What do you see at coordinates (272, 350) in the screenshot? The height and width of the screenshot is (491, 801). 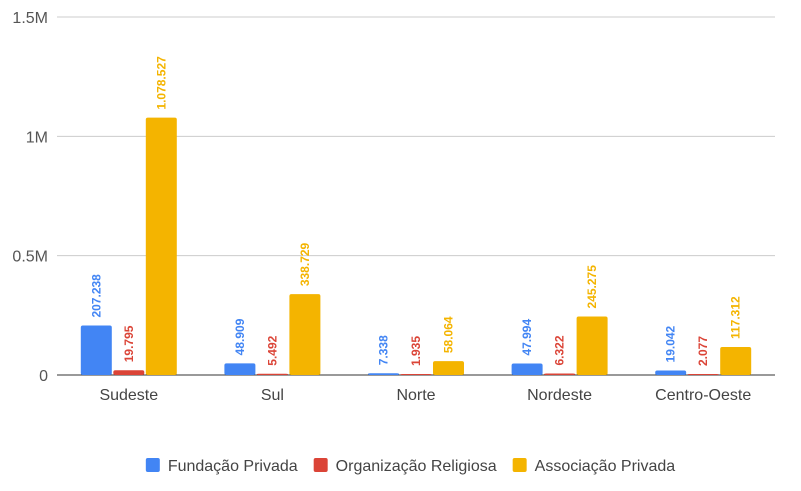 I see `data-label: 5.492` at bounding box center [272, 350].